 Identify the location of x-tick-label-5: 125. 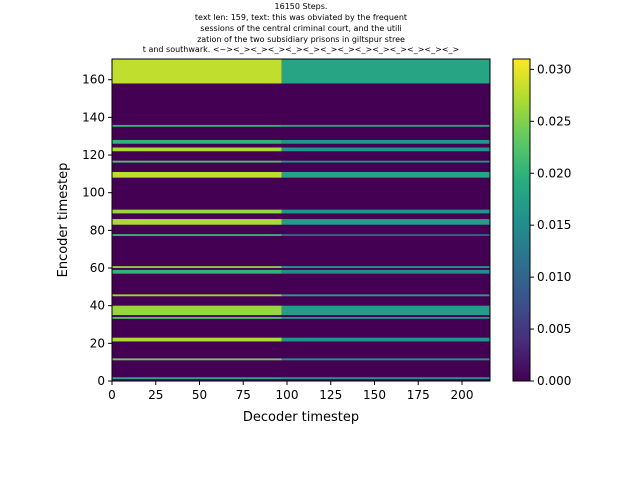
(330, 395).